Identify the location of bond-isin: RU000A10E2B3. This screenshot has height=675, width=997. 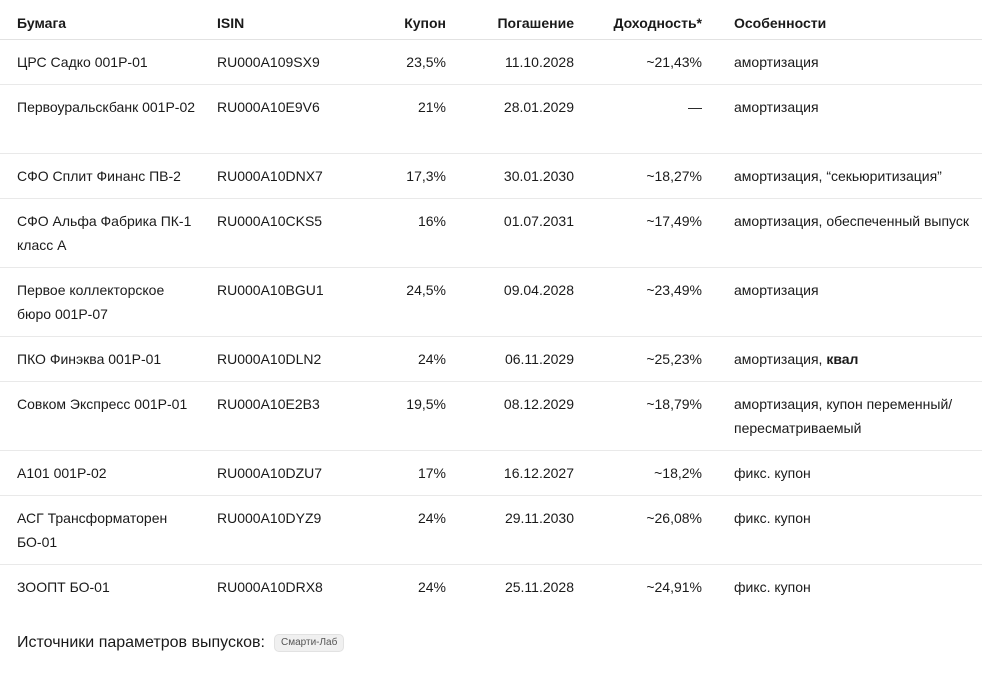
(268, 404).